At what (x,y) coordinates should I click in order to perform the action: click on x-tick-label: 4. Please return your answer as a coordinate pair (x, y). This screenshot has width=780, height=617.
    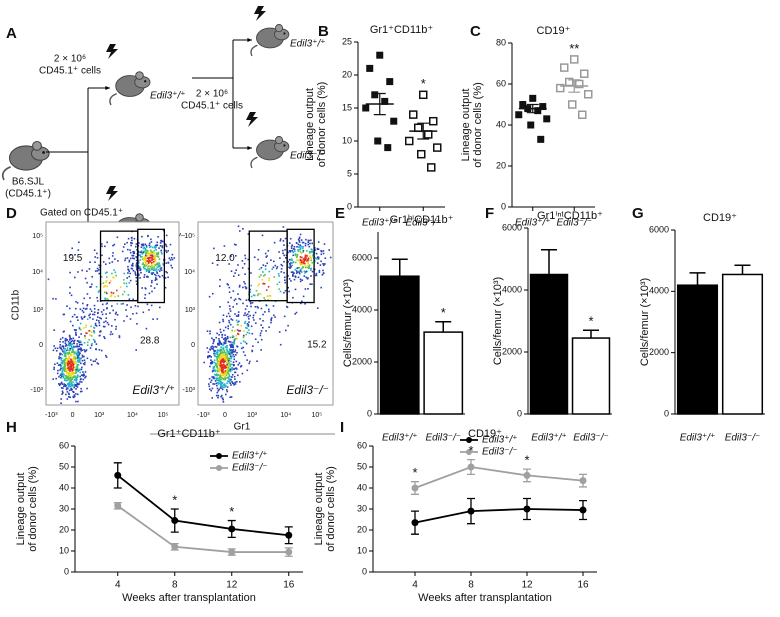
    Looking at the image, I should click on (118, 585).